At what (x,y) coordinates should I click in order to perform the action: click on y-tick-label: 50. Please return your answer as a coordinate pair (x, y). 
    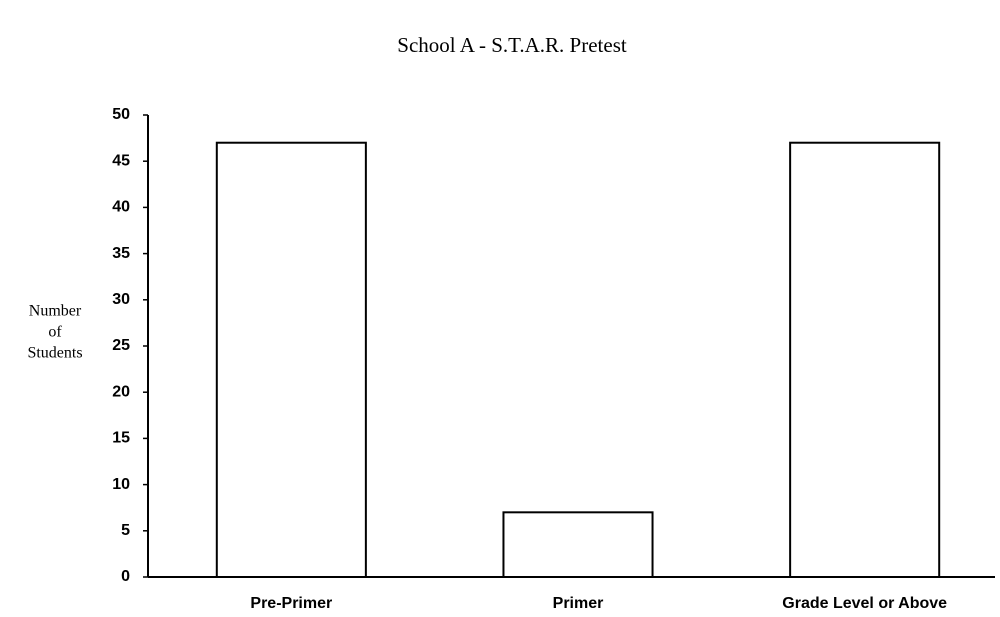
    Looking at the image, I should click on (121, 114).